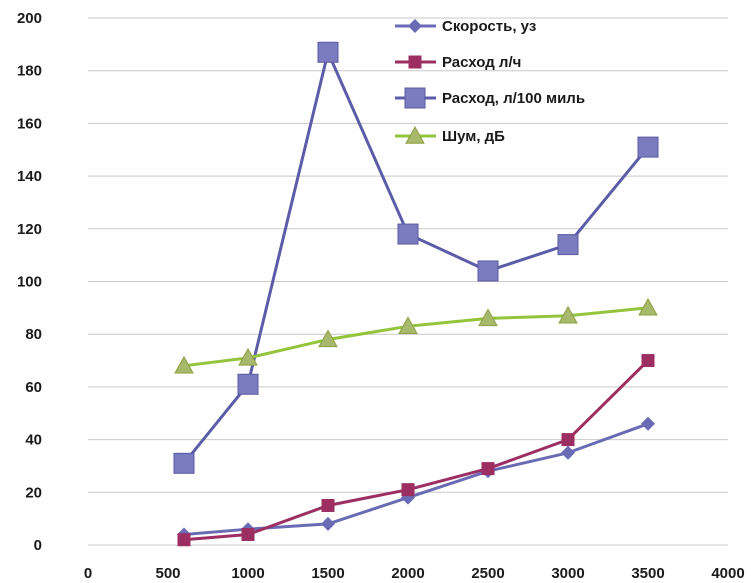 The height and width of the screenshot is (583, 751). Describe the element at coordinates (487, 573) in the screenshot. I see `x-tick-label: 2500` at that location.